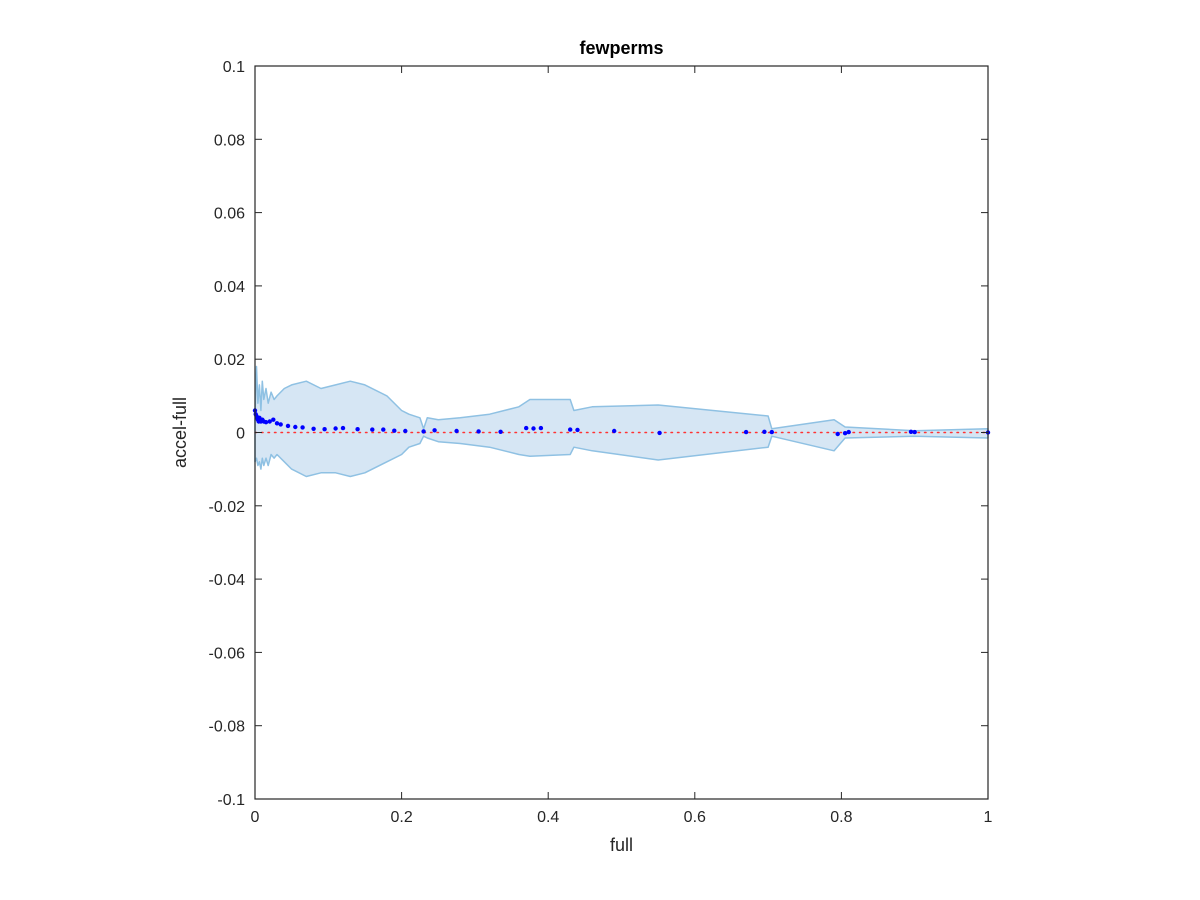  What do you see at coordinates (229, 214) in the screenshot?
I see `y-tick-label: 0.06` at bounding box center [229, 214].